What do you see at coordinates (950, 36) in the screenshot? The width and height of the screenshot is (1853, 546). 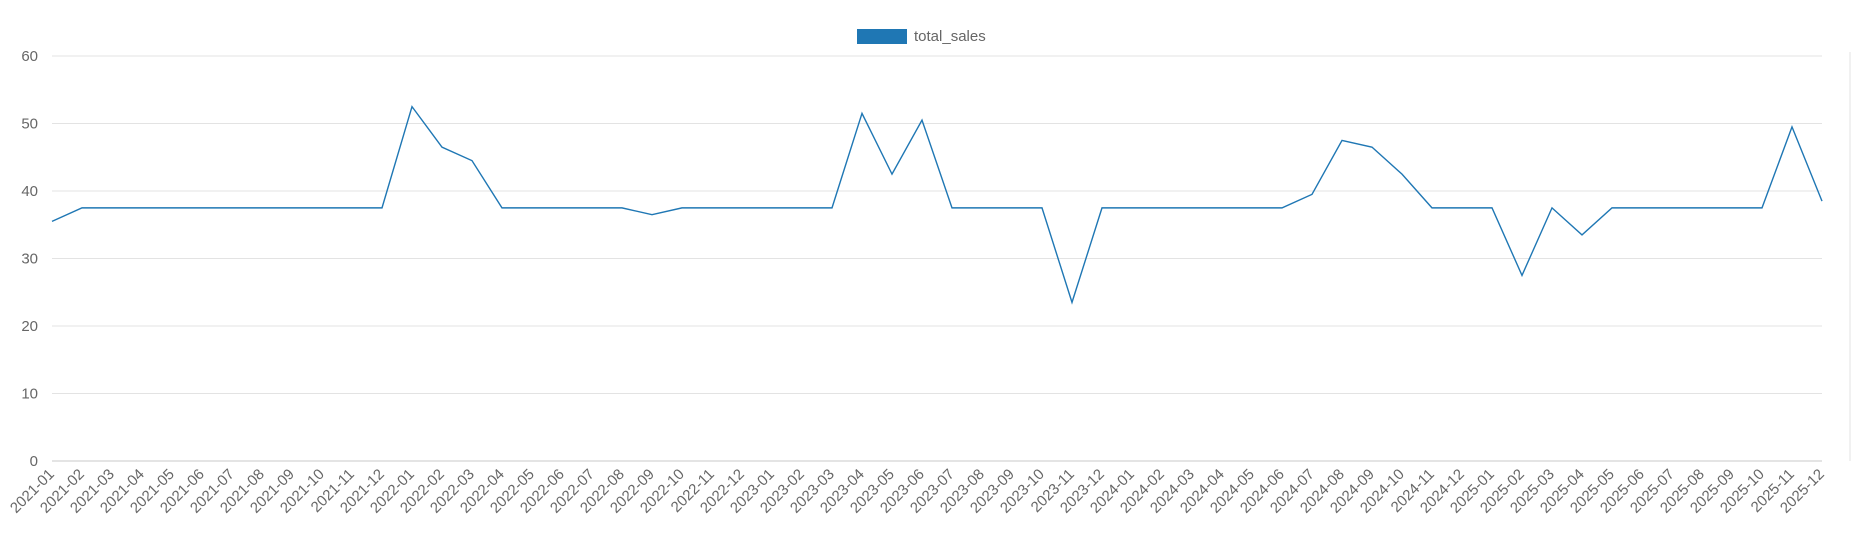 I see `legend-label-total-sales: total_sales` at bounding box center [950, 36].